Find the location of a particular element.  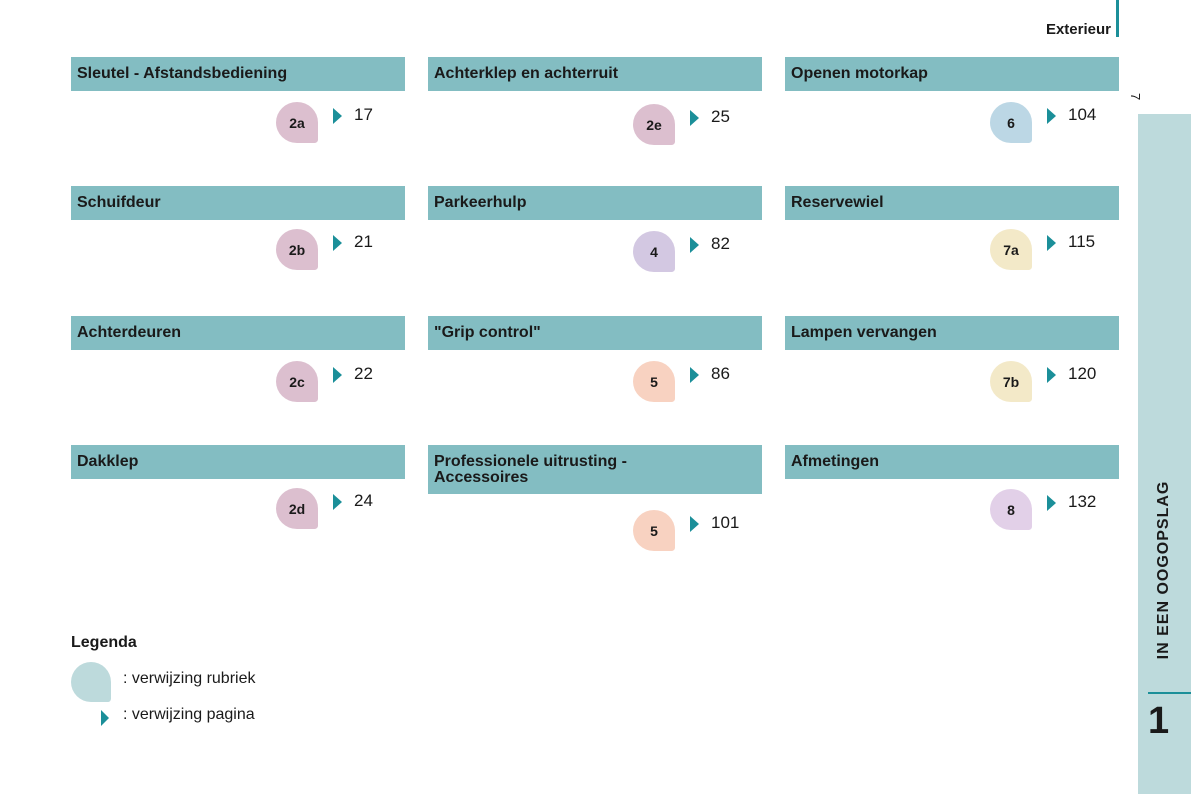

chapter-side-strip is located at coordinates (1164, 454).